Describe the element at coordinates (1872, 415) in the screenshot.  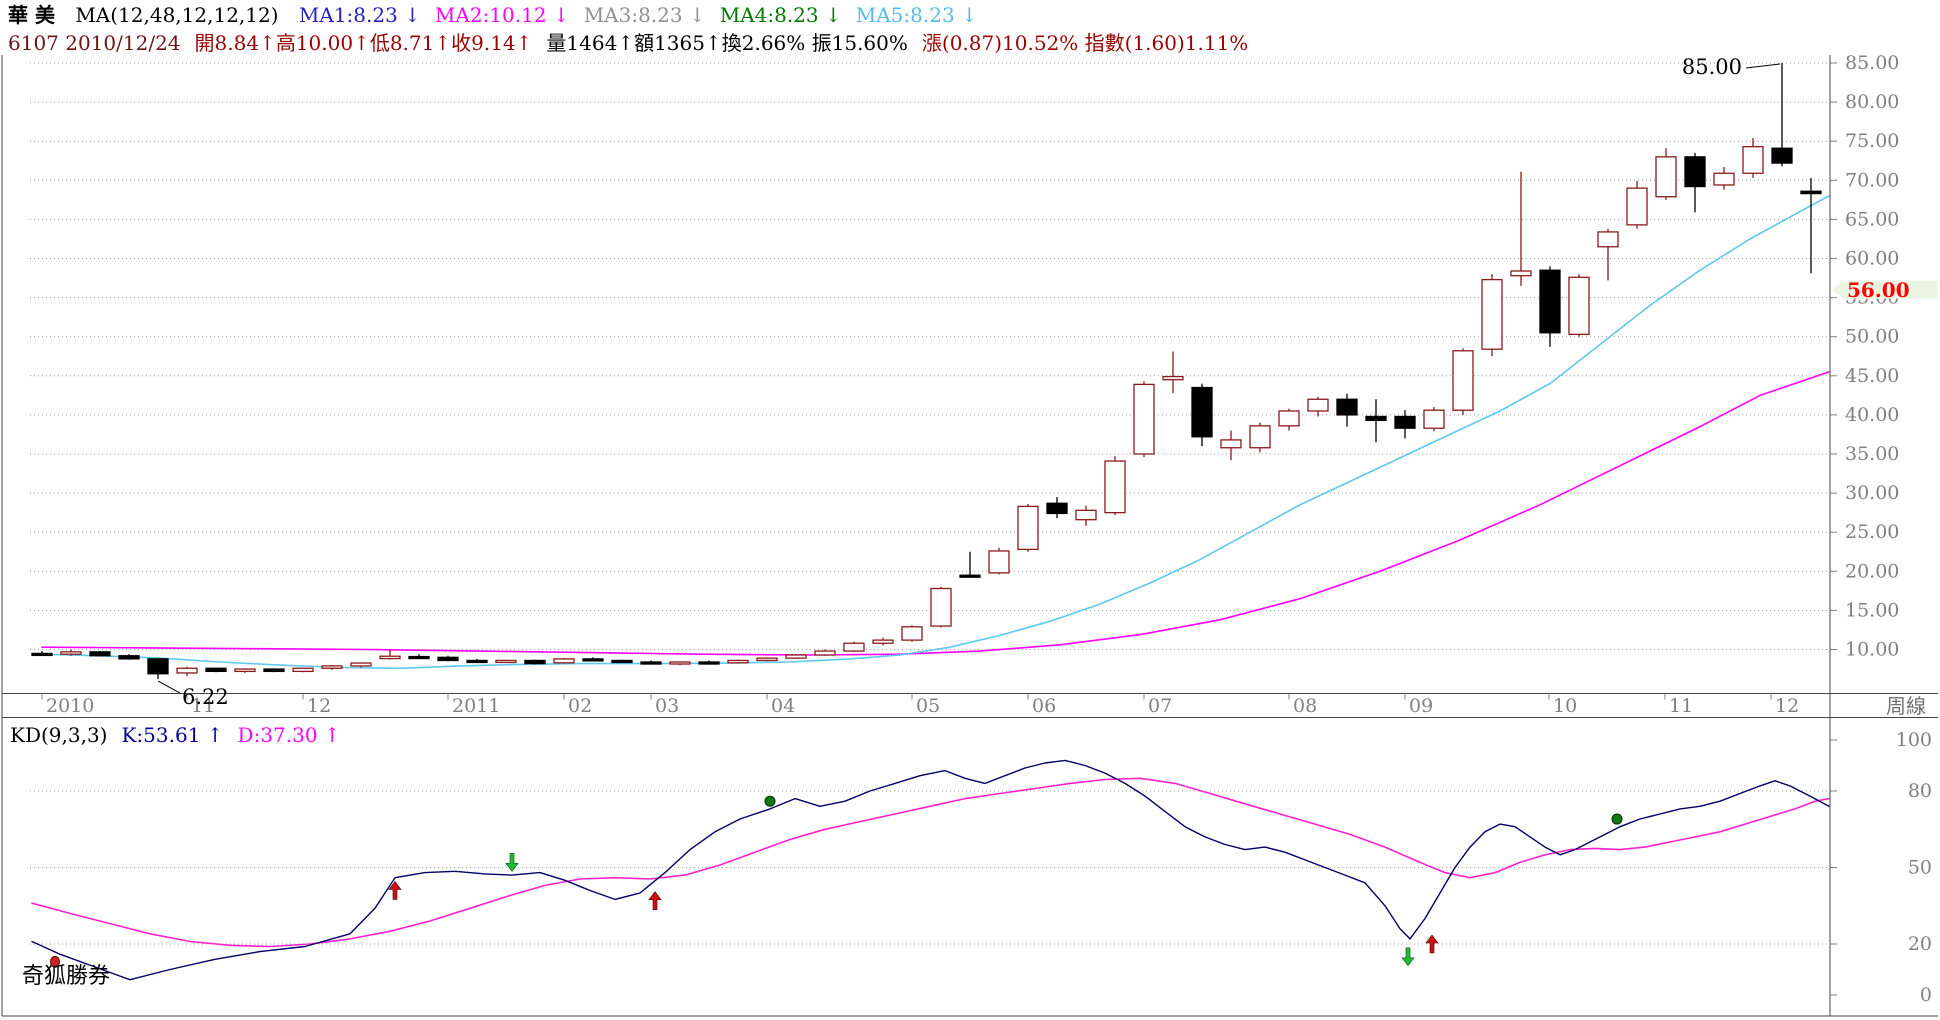
I see `price-axis-label: 40.00` at that location.